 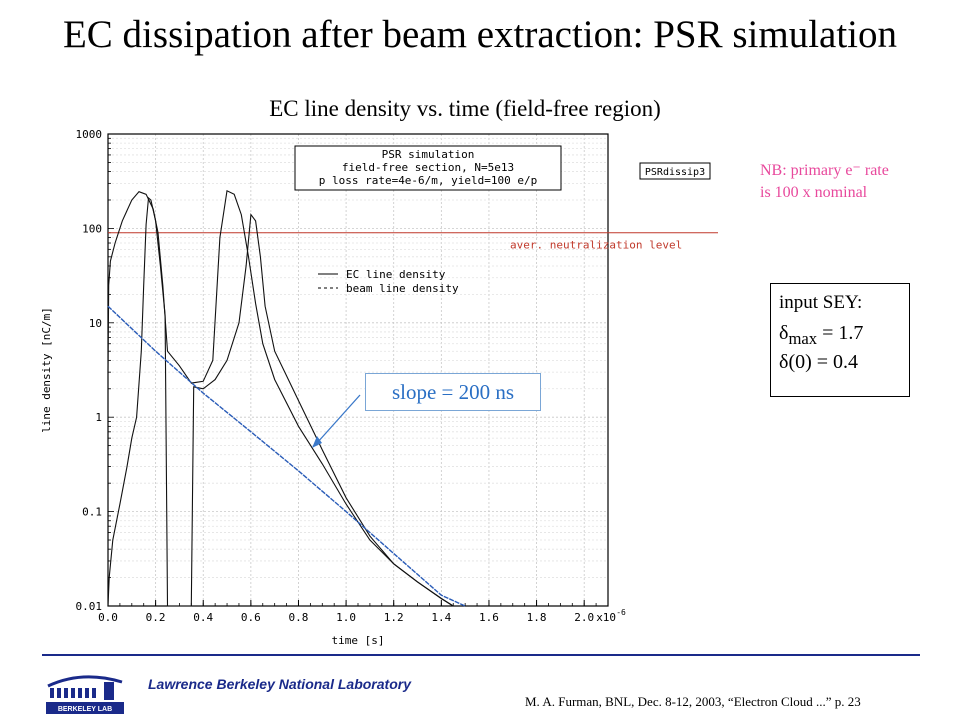 I want to click on legend-ec: EC line density, so click(x=396, y=274).